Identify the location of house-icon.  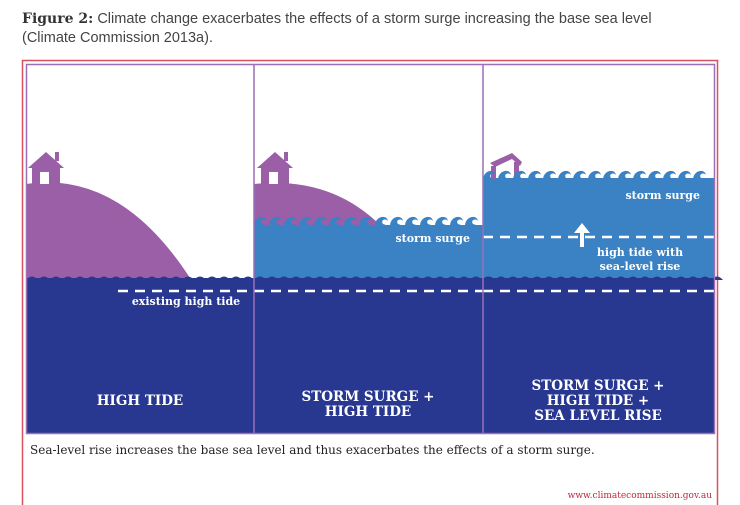
(46, 168).